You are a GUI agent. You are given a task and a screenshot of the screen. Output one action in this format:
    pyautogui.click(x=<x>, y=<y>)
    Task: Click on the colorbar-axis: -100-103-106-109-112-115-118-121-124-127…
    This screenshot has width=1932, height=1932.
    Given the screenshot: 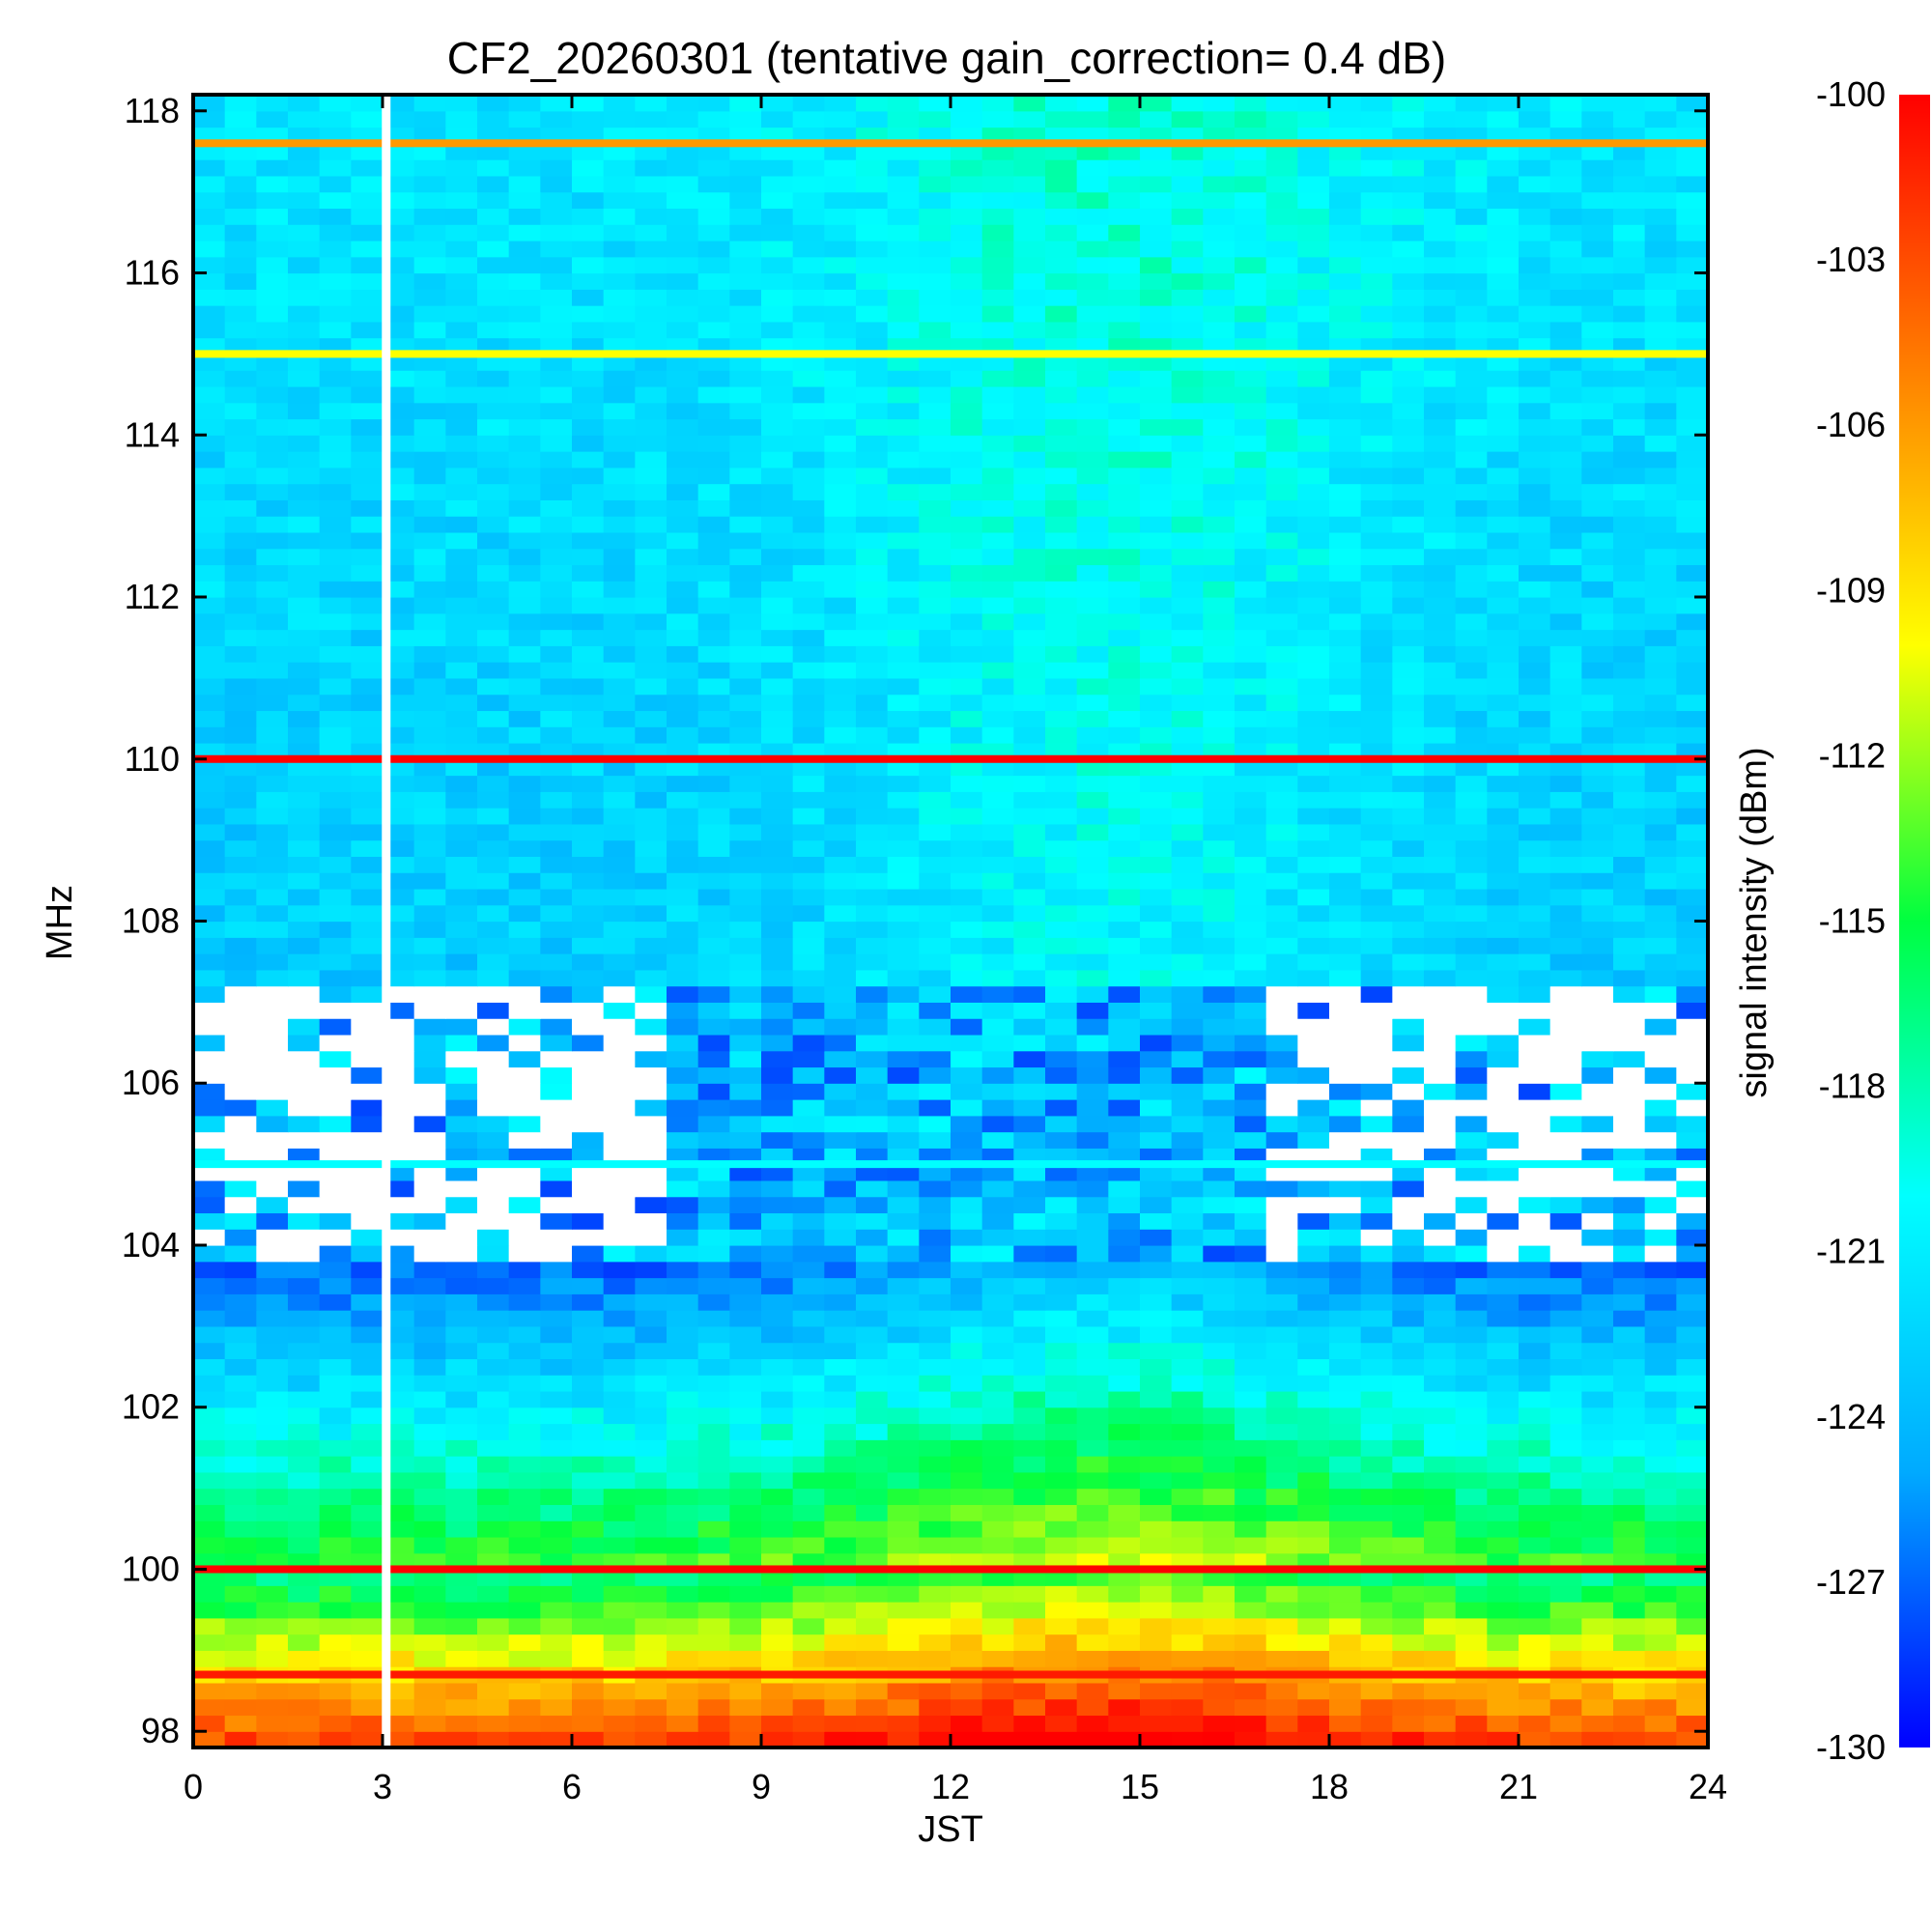 What is the action you would take?
    pyautogui.click(x=1851, y=920)
    